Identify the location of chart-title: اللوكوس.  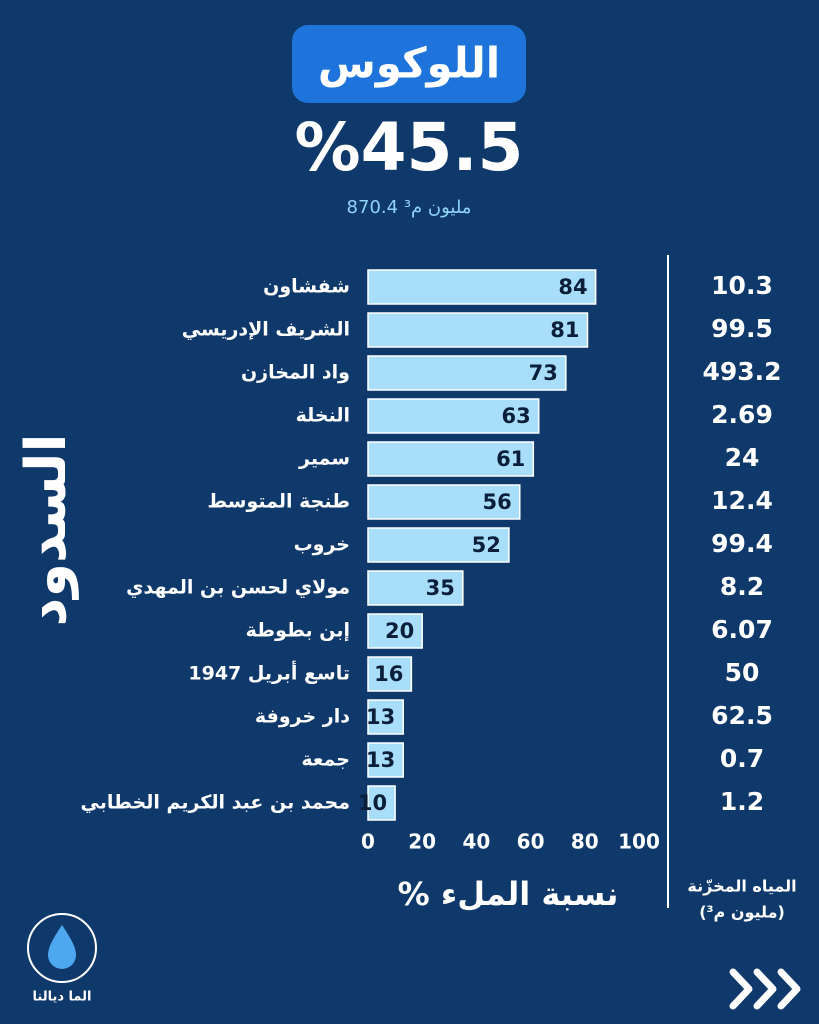
(409, 64).